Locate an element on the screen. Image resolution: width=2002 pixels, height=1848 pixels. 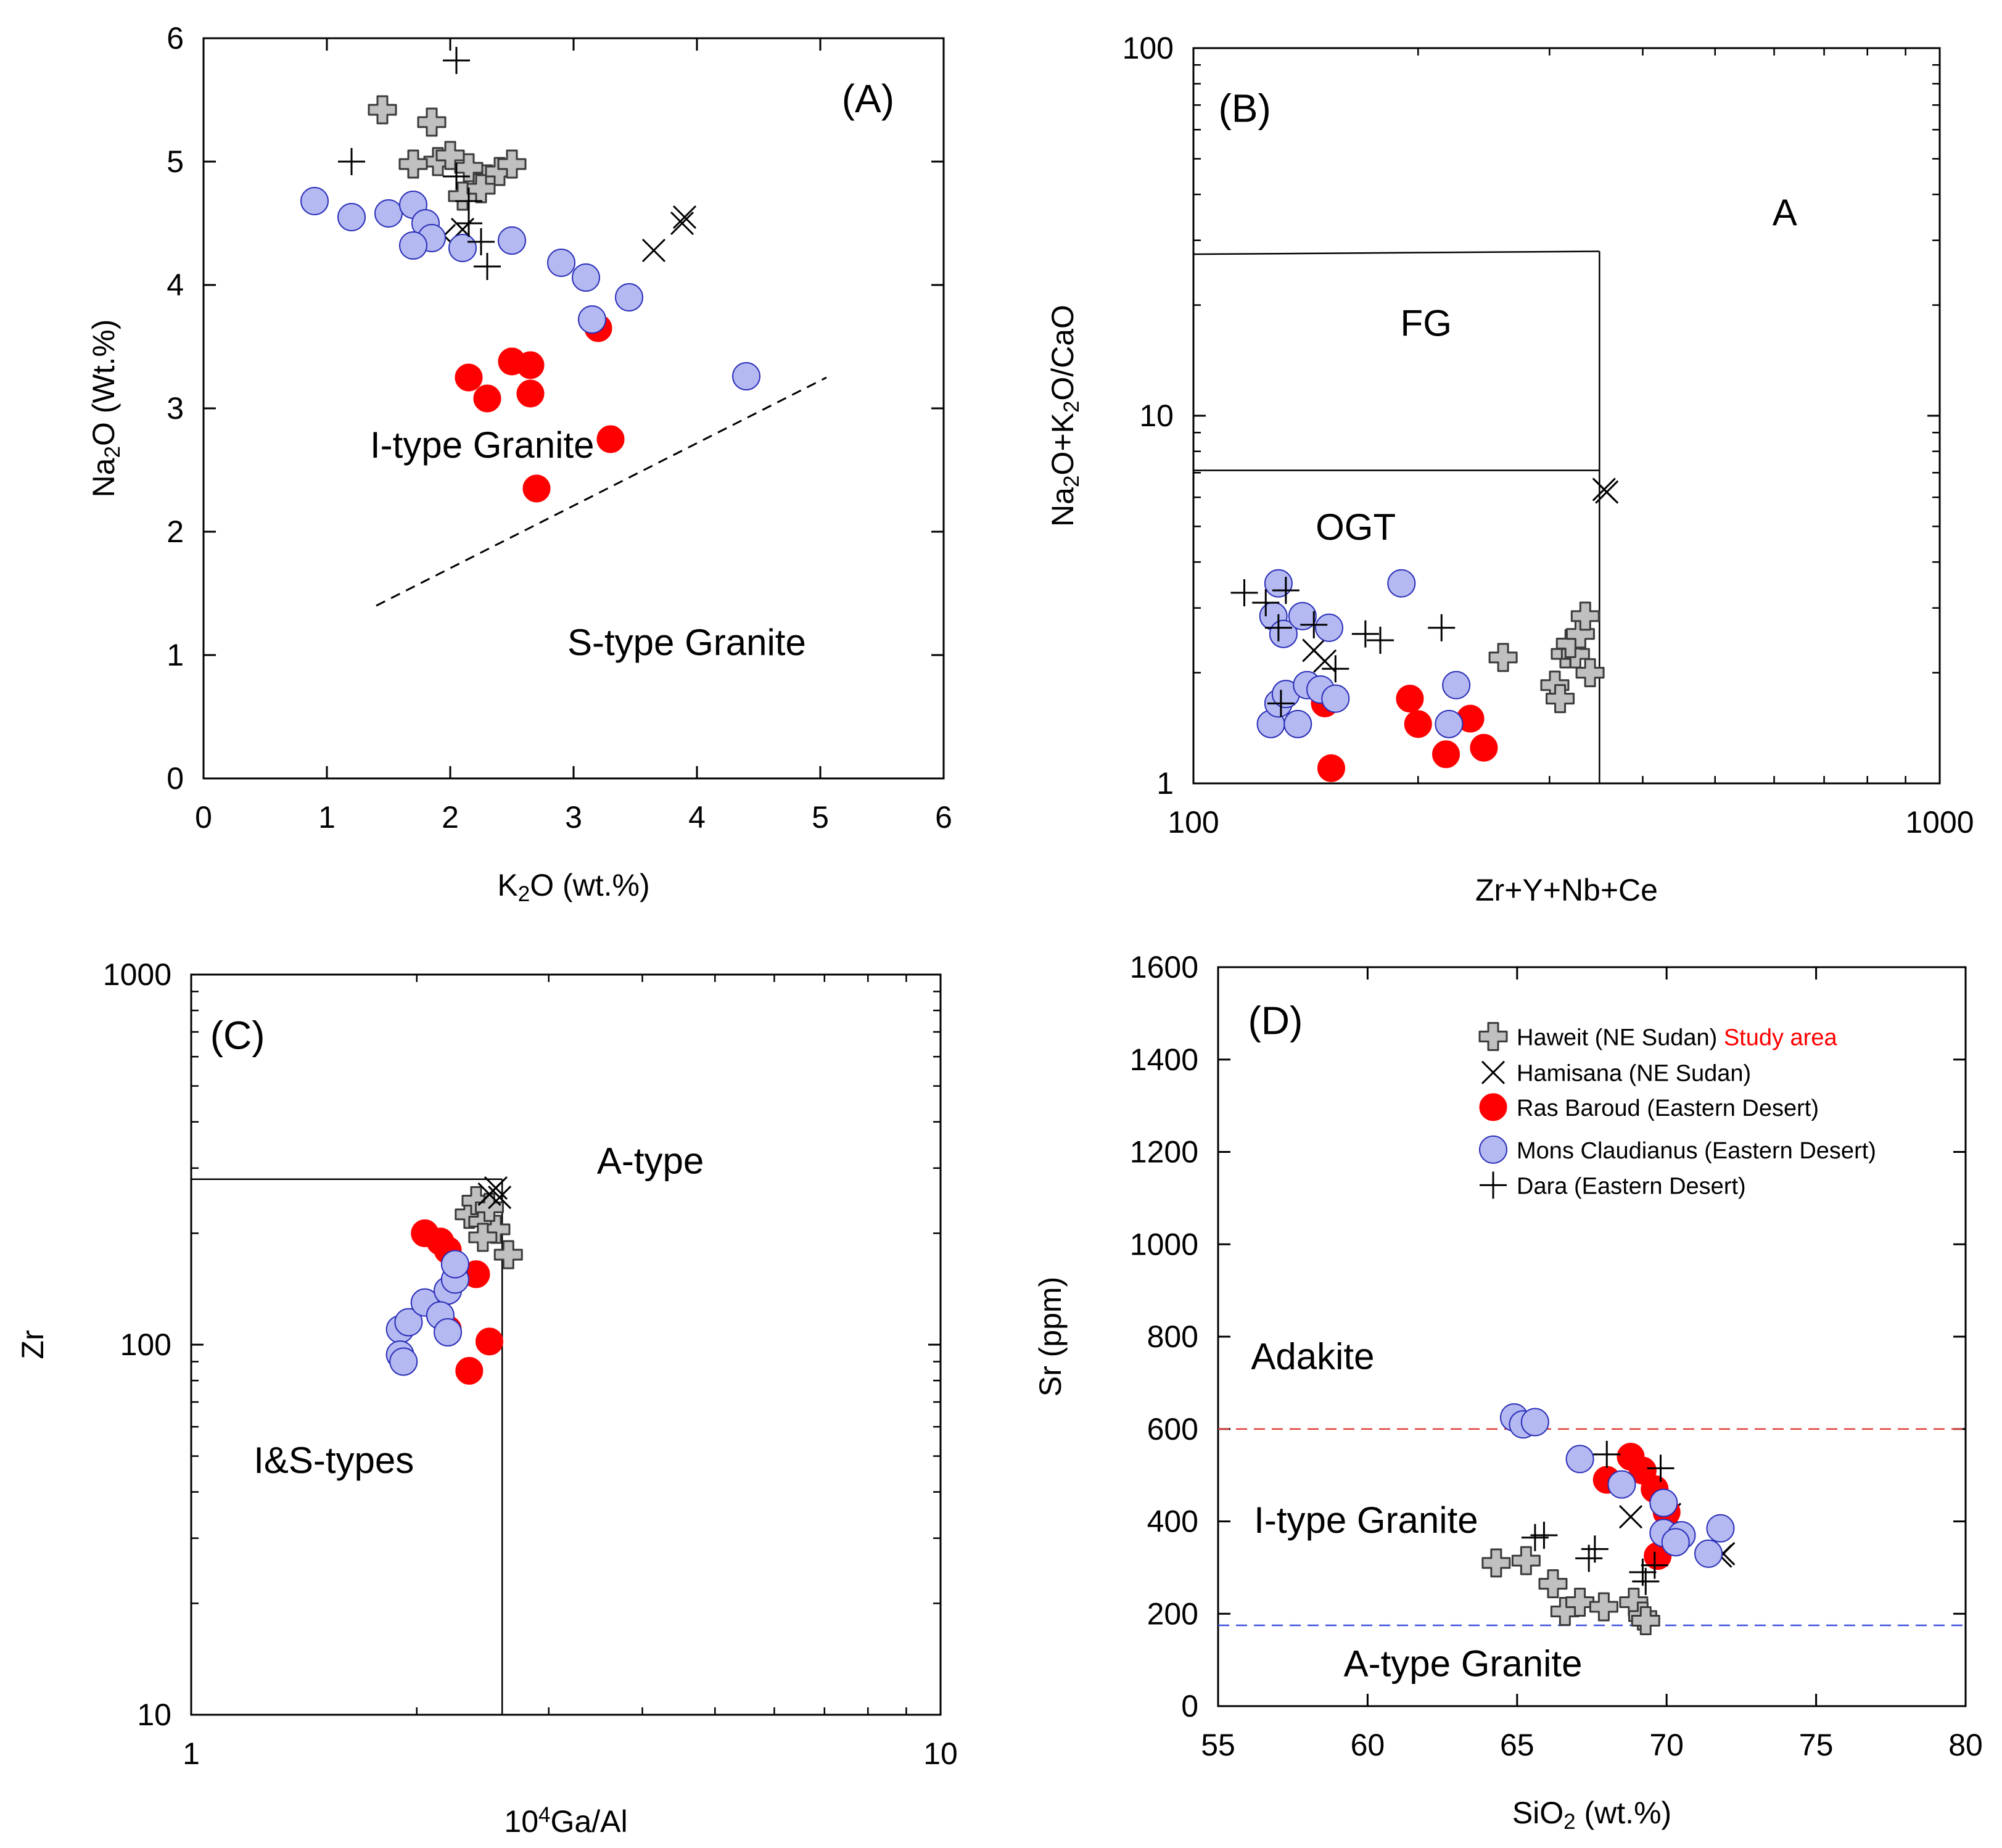
x-tick-label: 2 is located at coordinates (450, 817).